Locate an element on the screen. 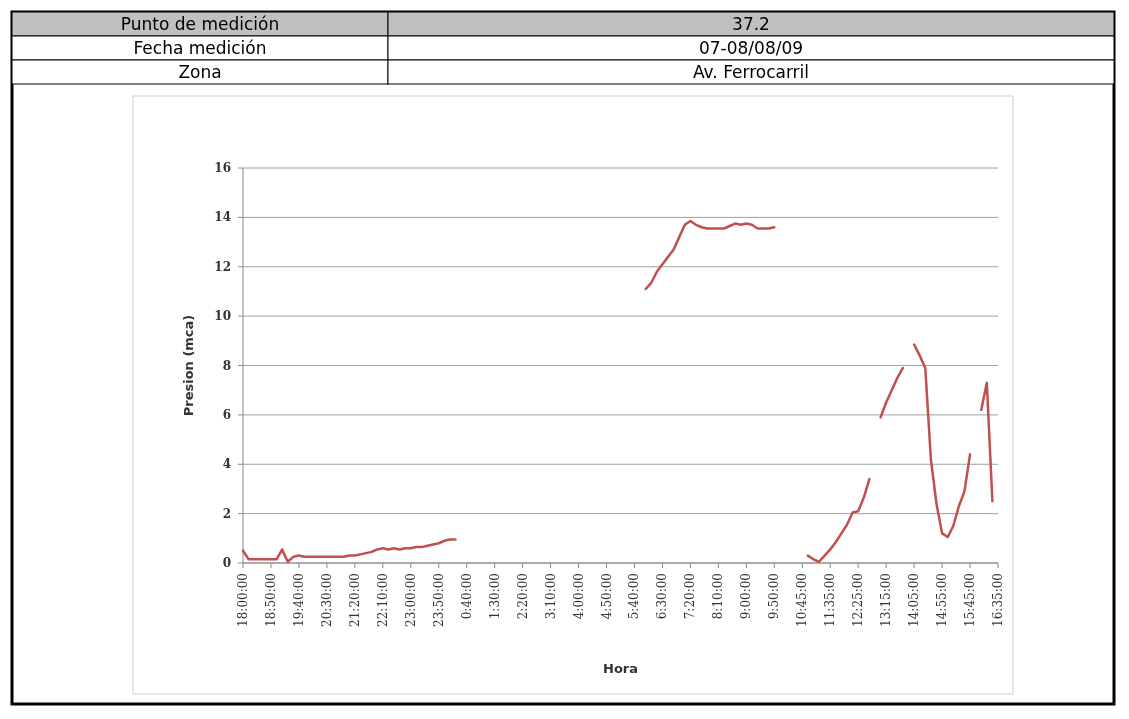  y-tick-label: 6 is located at coordinates (226, 414).